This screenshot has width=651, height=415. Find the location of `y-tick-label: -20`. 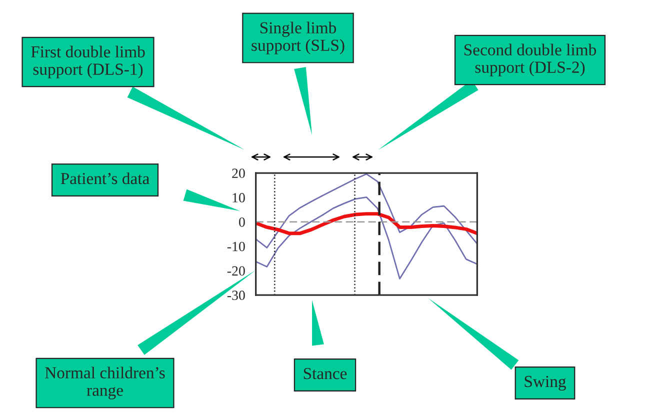

y-tick-label: -20 is located at coordinates (236, 271).